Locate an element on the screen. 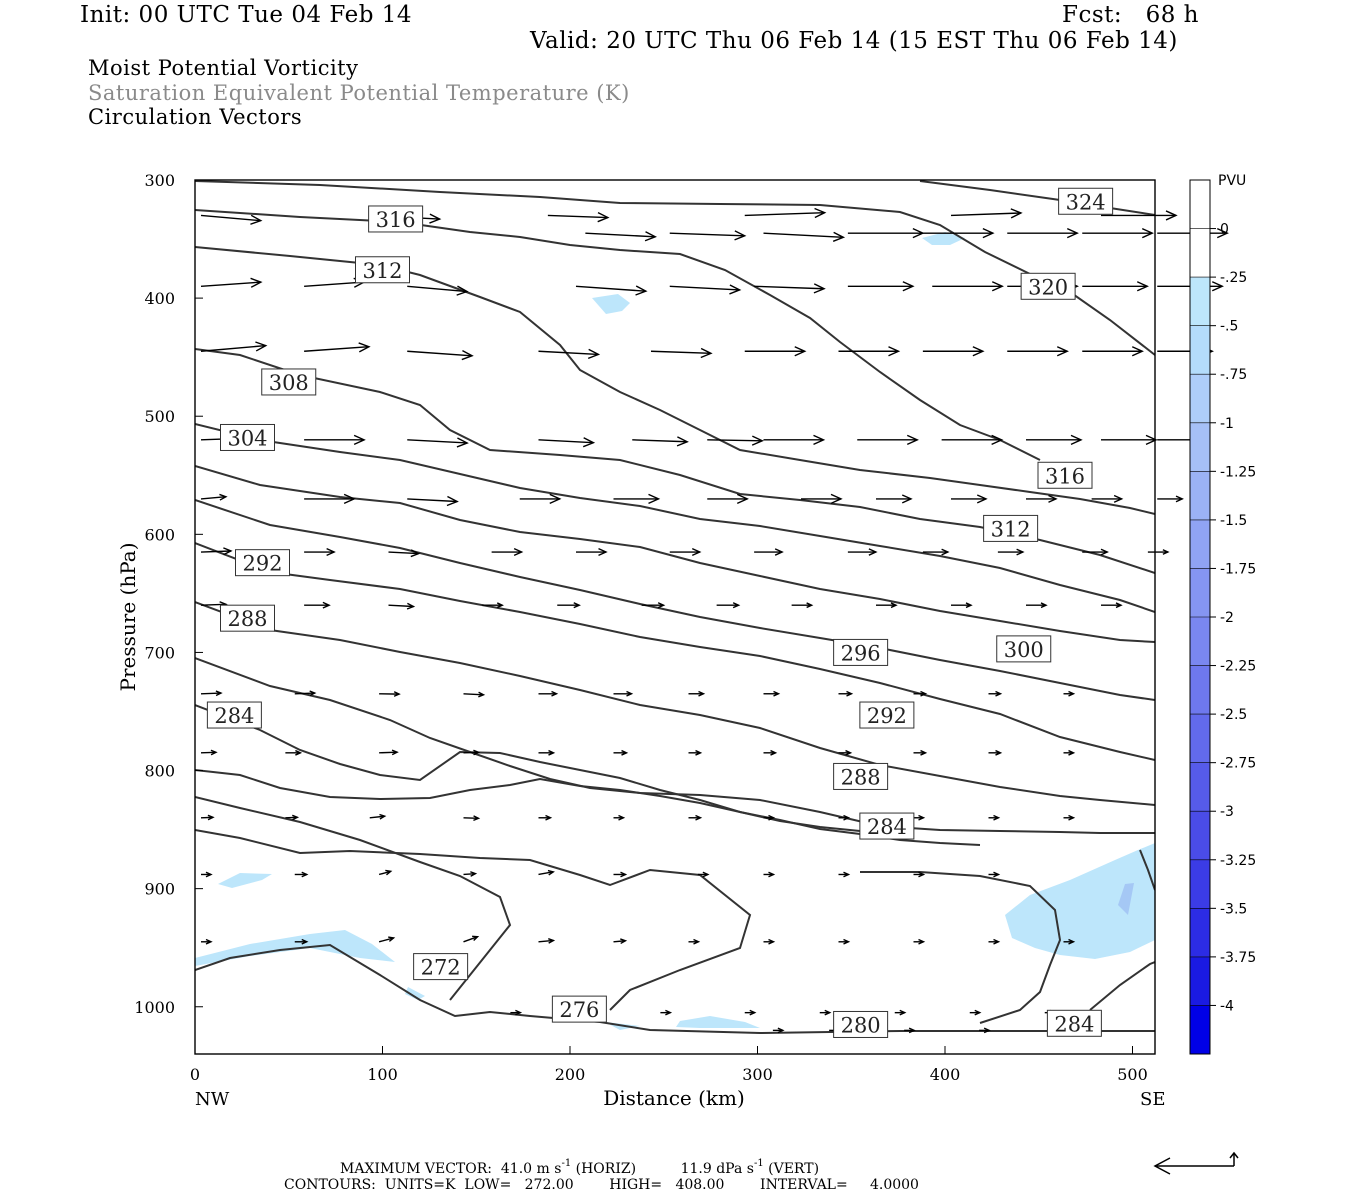  contour-label: 280 is located at coordinates (861, 1024).